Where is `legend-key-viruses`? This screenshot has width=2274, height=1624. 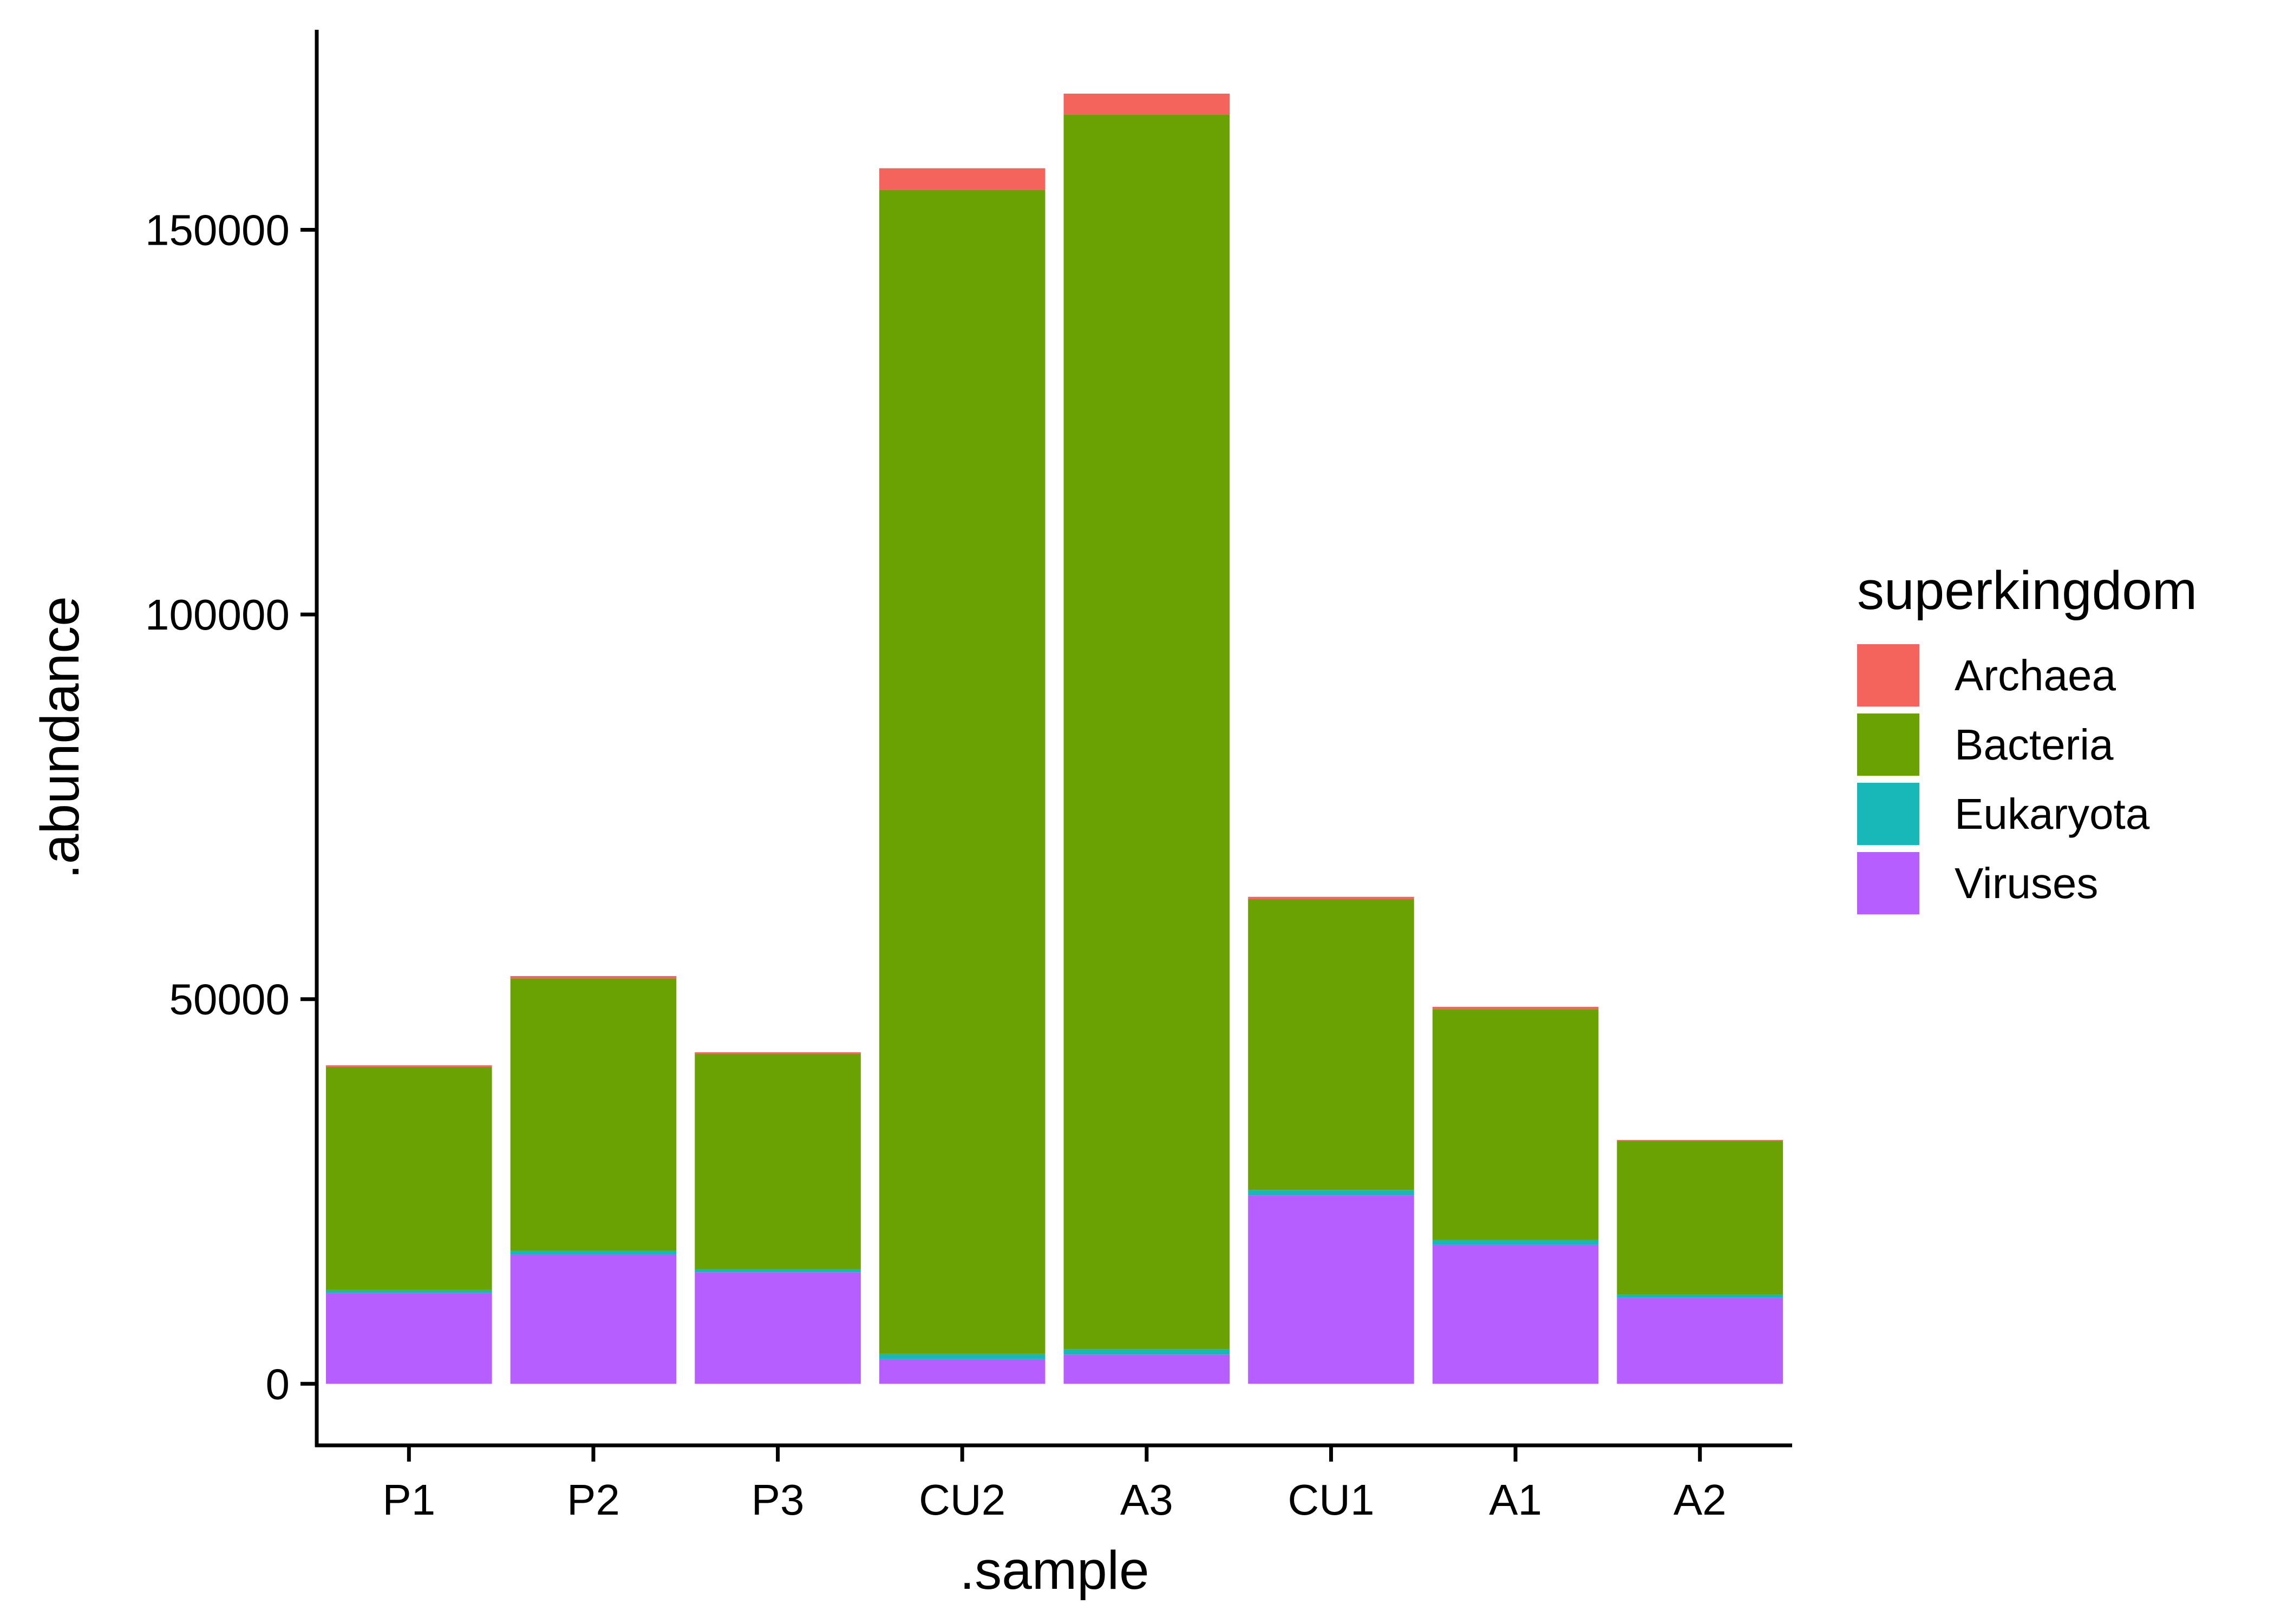
legend-key-viruses is located at coordinates (1888, 883).